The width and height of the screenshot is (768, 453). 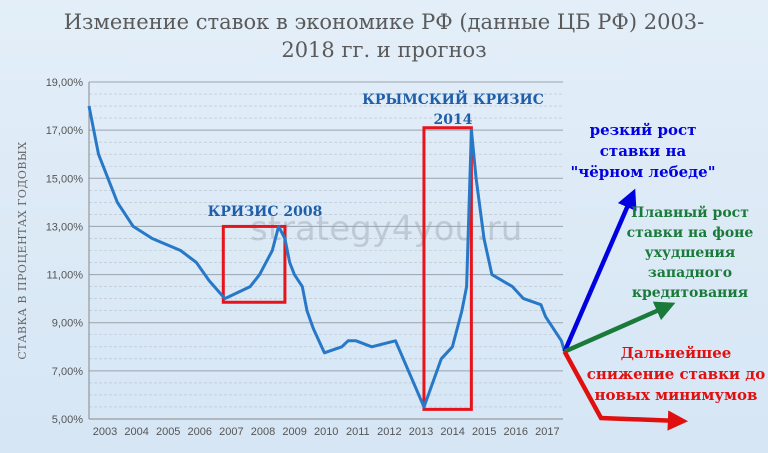 I want to click on x-tick-label: 2009, so click(x=294, y=432).